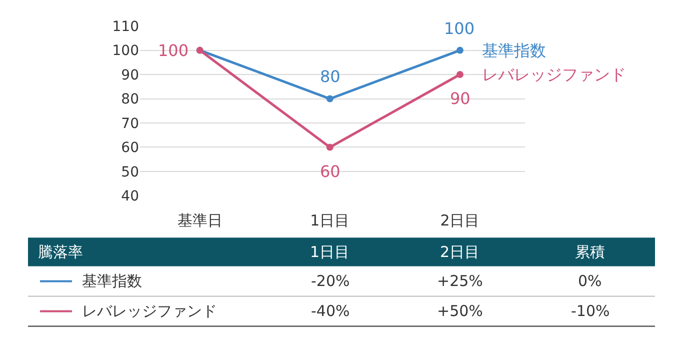  I want to click on data-label: 90, so click(460, 98).